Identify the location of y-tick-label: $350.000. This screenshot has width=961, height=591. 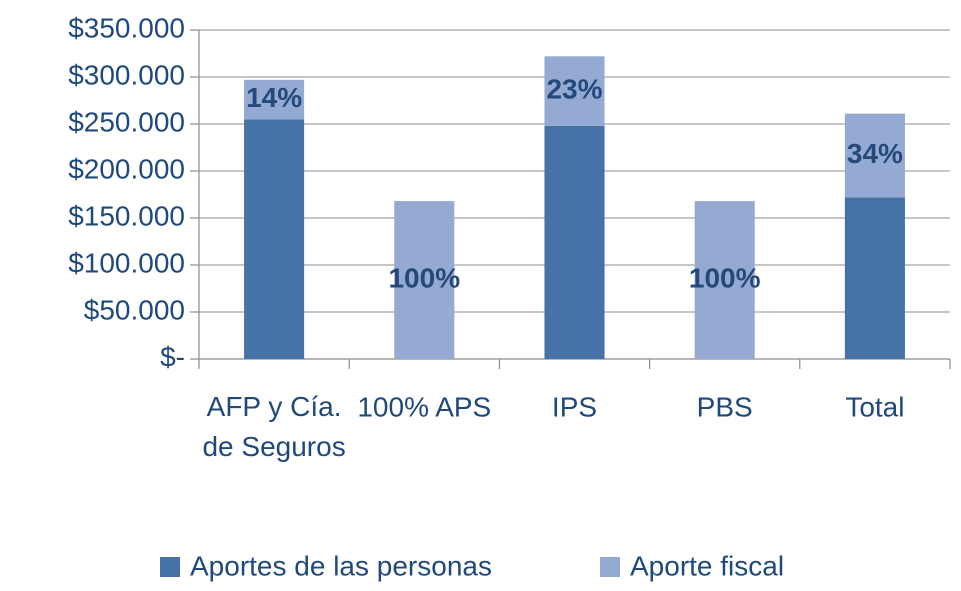
(126, 27).